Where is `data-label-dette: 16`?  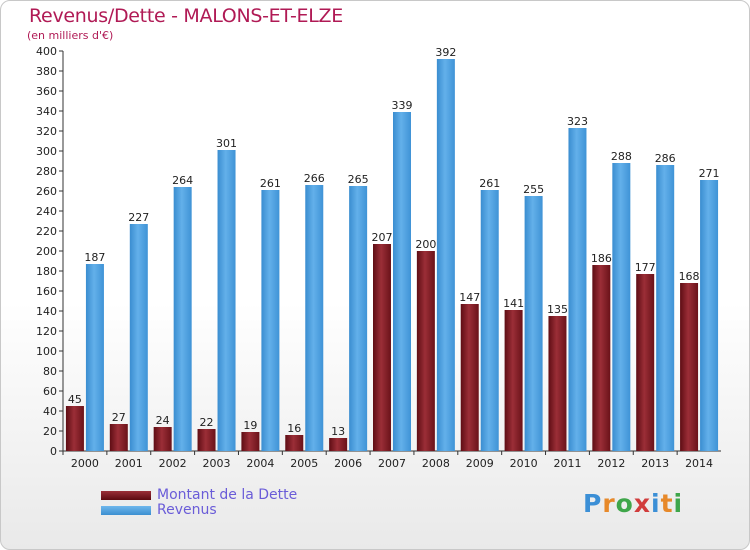 data-label-dette: 16 is located at coordinates (294, 428).